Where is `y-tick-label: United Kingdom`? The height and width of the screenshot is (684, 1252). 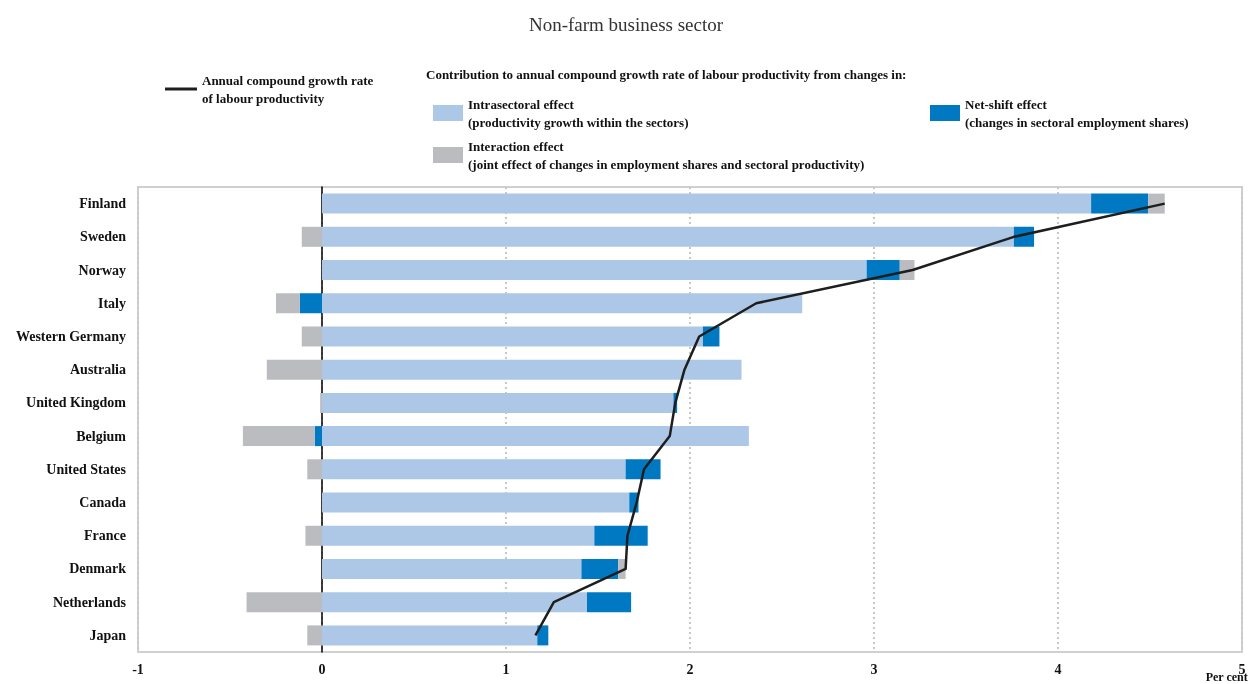 y-tick-label: United Kingdom is located at coordinates (76, 403).